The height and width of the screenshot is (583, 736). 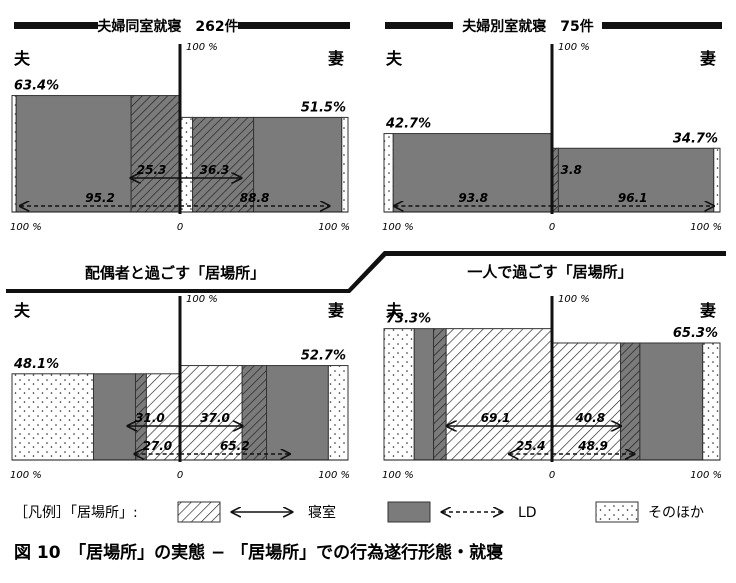 I want to click on wife-ld-label: 65.2, so click(x=235, y=446).